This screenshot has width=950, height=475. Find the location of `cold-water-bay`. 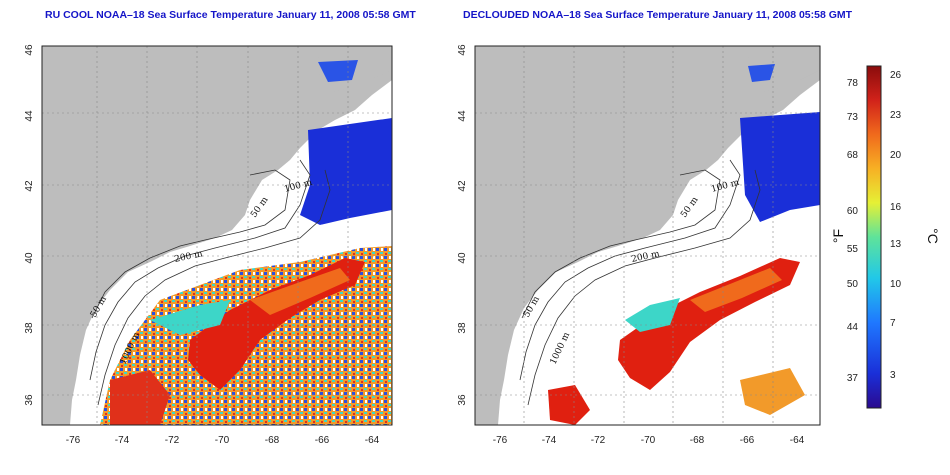

cold-water-bay is located at coordinates (761, 73).